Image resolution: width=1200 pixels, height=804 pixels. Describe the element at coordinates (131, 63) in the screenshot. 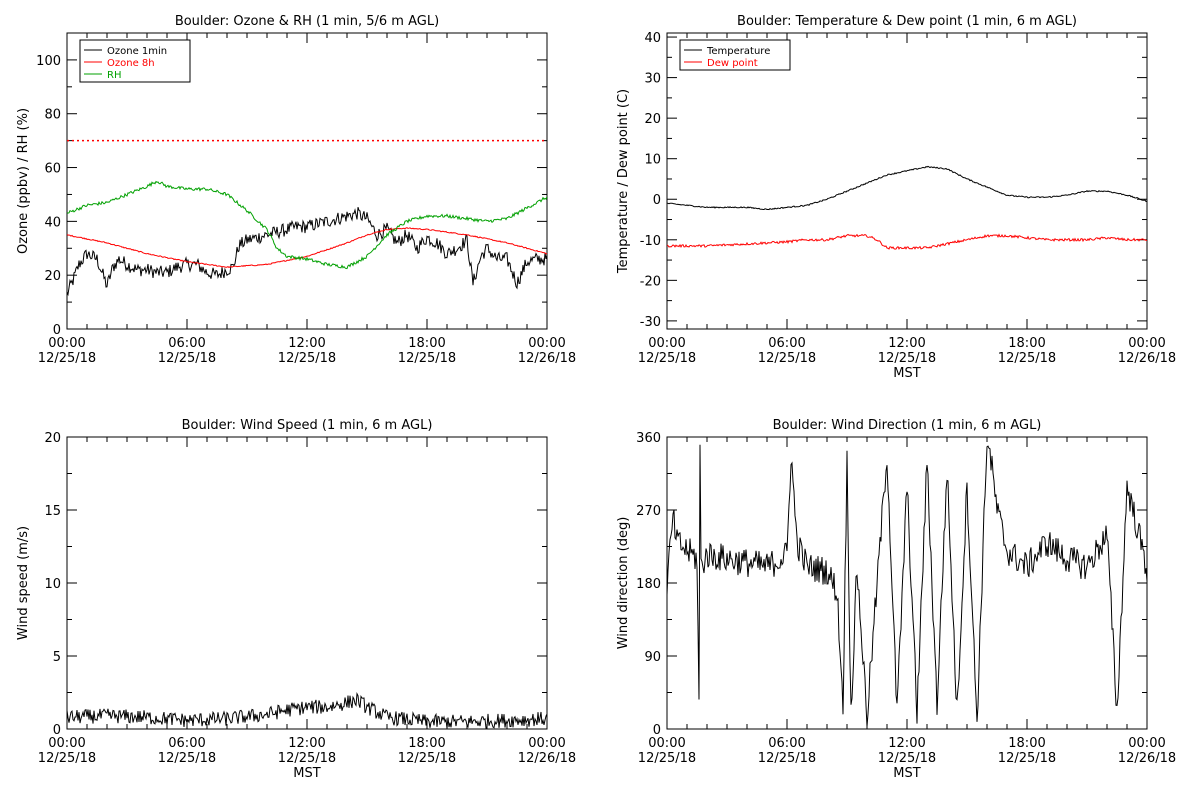

I see `legend-entry: Ozone 8h` at that location.